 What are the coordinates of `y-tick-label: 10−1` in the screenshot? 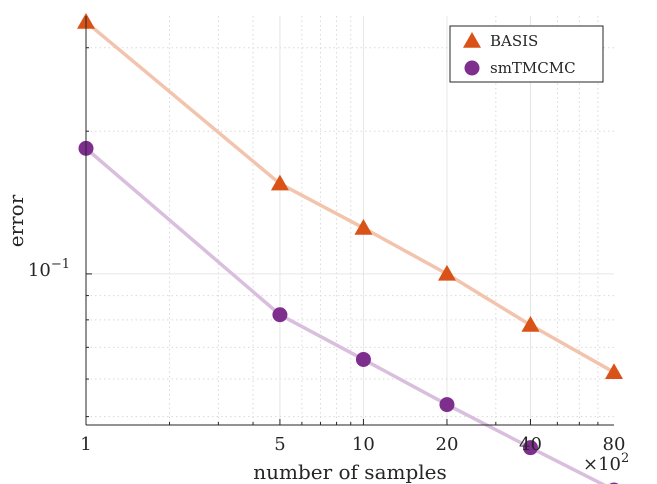 It's located at (49, 269).